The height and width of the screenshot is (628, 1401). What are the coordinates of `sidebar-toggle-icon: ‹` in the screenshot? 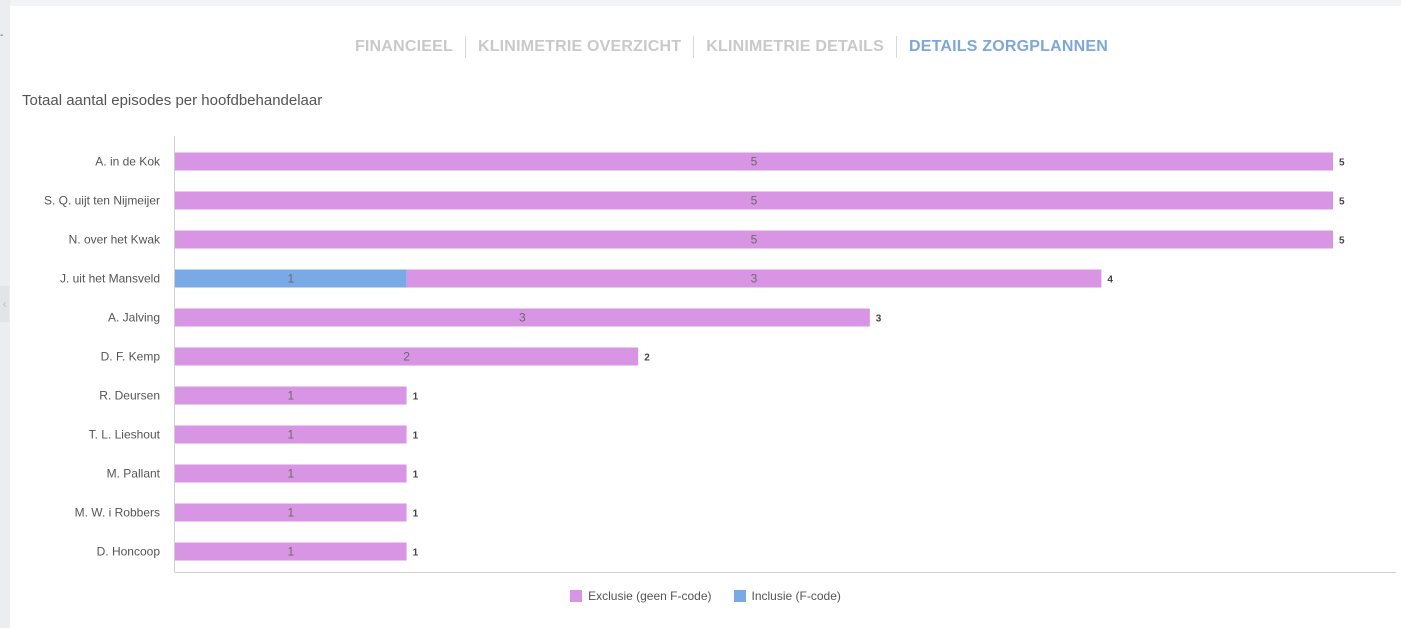 It's located at (4, 304).